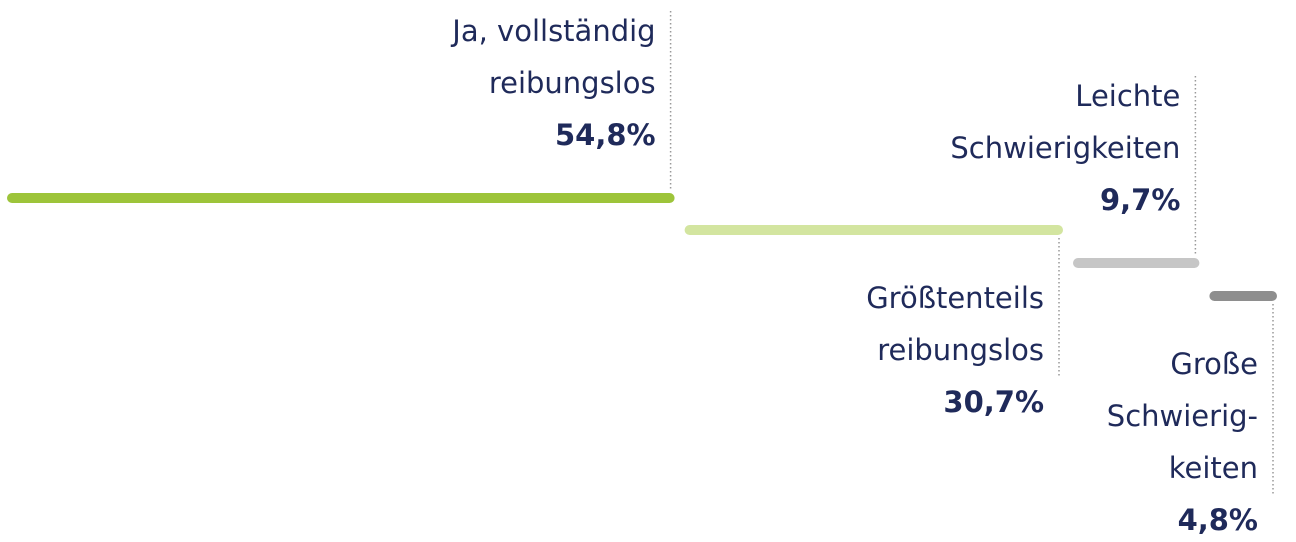 The image size is (1296, 542). What do you see at coordinates (955, 324) in the screenshot?
I see `category-label: Größtenteils reibungslos` at bounding box center [955, 324].